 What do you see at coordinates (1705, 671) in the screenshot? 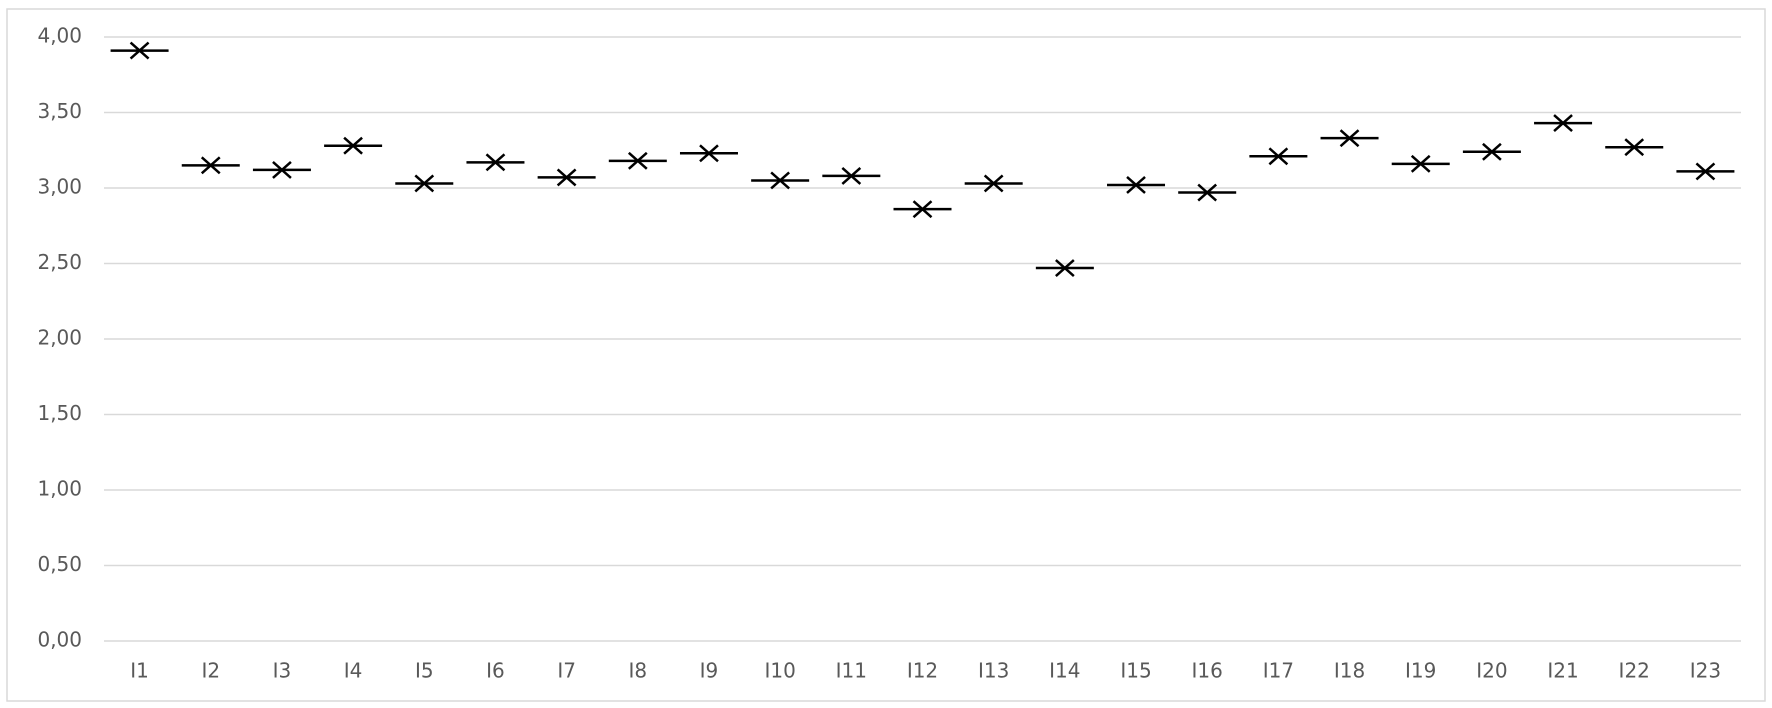
I see `x-tick-label: I23` at bounding box center [1705, 671].